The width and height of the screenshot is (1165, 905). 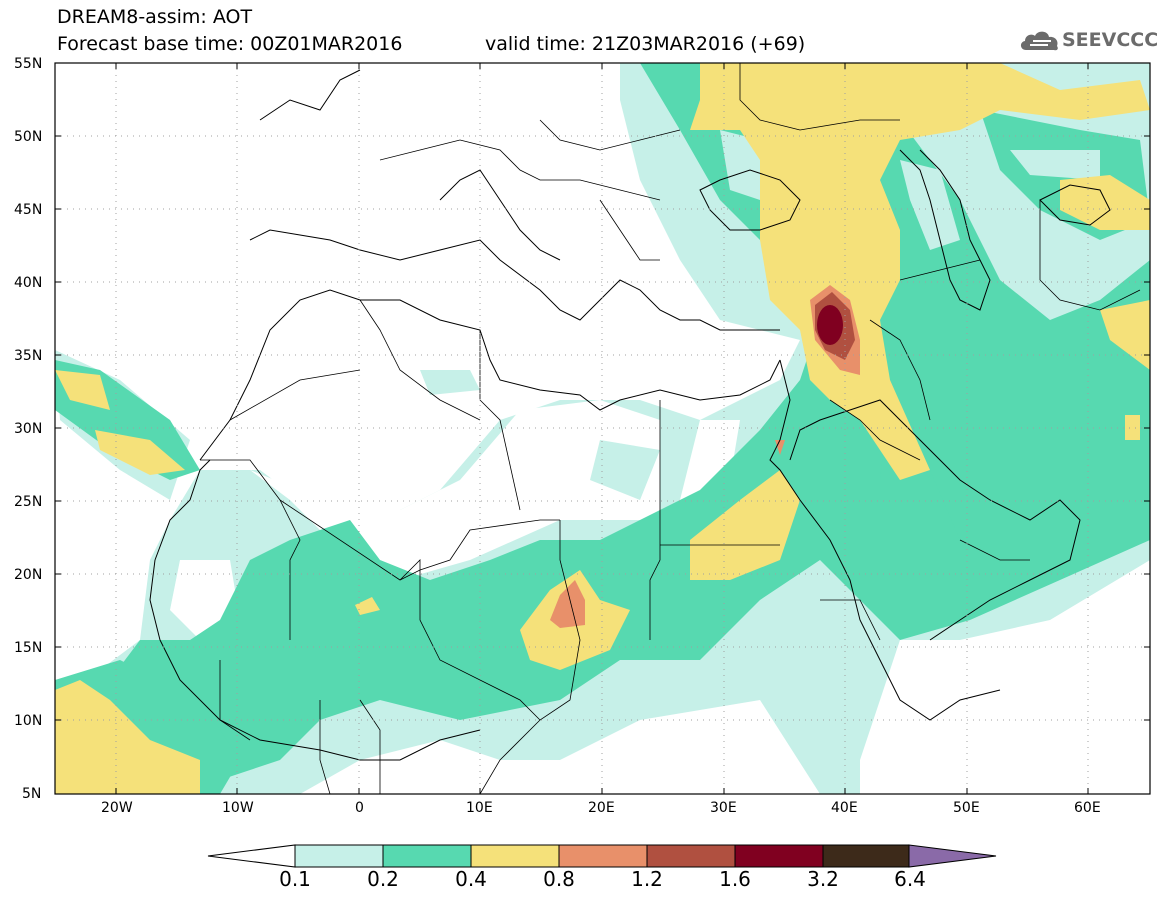 I want to click on lat-label: 15N, so click(x=28, y=648).